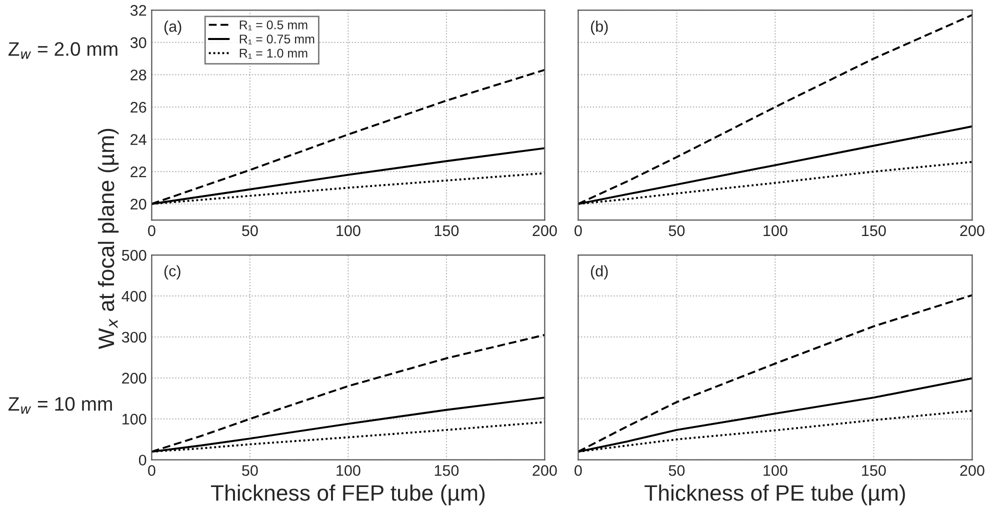 The image size is (985, 507). Describe the element at coordinates (134, 378) in the screenshot. I see `y-tick-label: 200` at that location.